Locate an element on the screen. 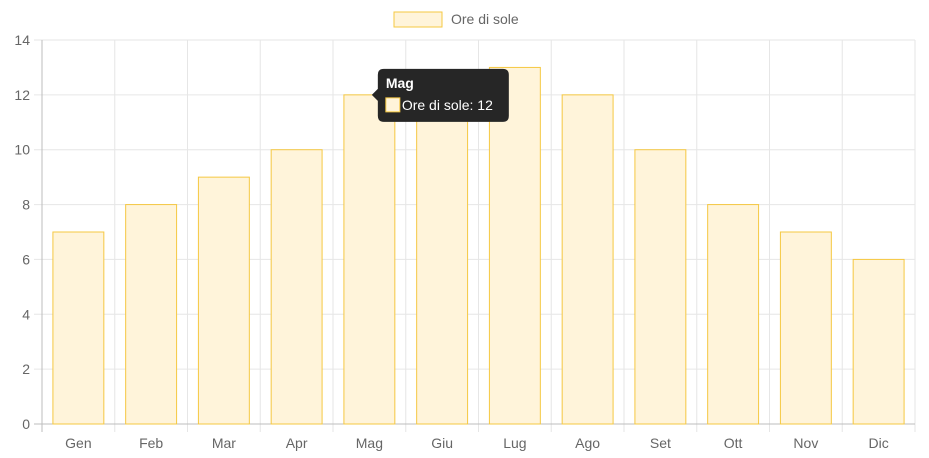 This screenshot has height=458, width=929. x-tick-label: Nov is located at coordinates (805, 443).